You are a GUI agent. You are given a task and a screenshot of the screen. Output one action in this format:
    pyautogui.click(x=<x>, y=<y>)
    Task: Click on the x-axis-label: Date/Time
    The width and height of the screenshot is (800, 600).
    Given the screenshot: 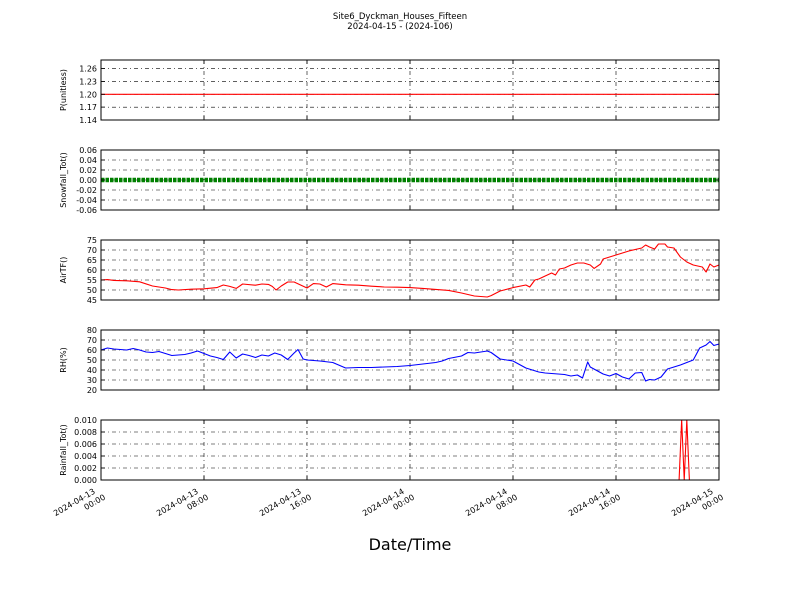 What is the action you would take?
    pyautogui.click(x=410, y=544)
    